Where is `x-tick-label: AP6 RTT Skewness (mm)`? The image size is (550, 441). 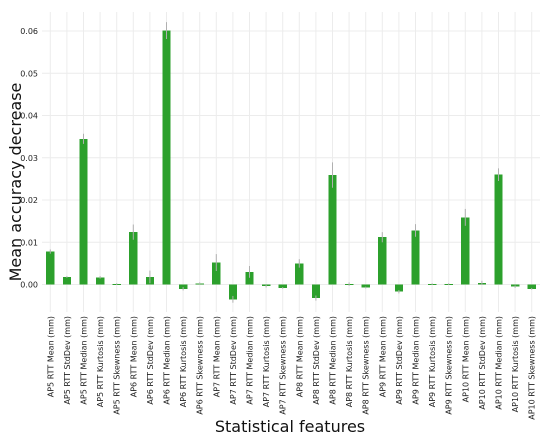
x-tick-label: AP6 RTT Skewness (mm) is located at coordinates (200, 365).